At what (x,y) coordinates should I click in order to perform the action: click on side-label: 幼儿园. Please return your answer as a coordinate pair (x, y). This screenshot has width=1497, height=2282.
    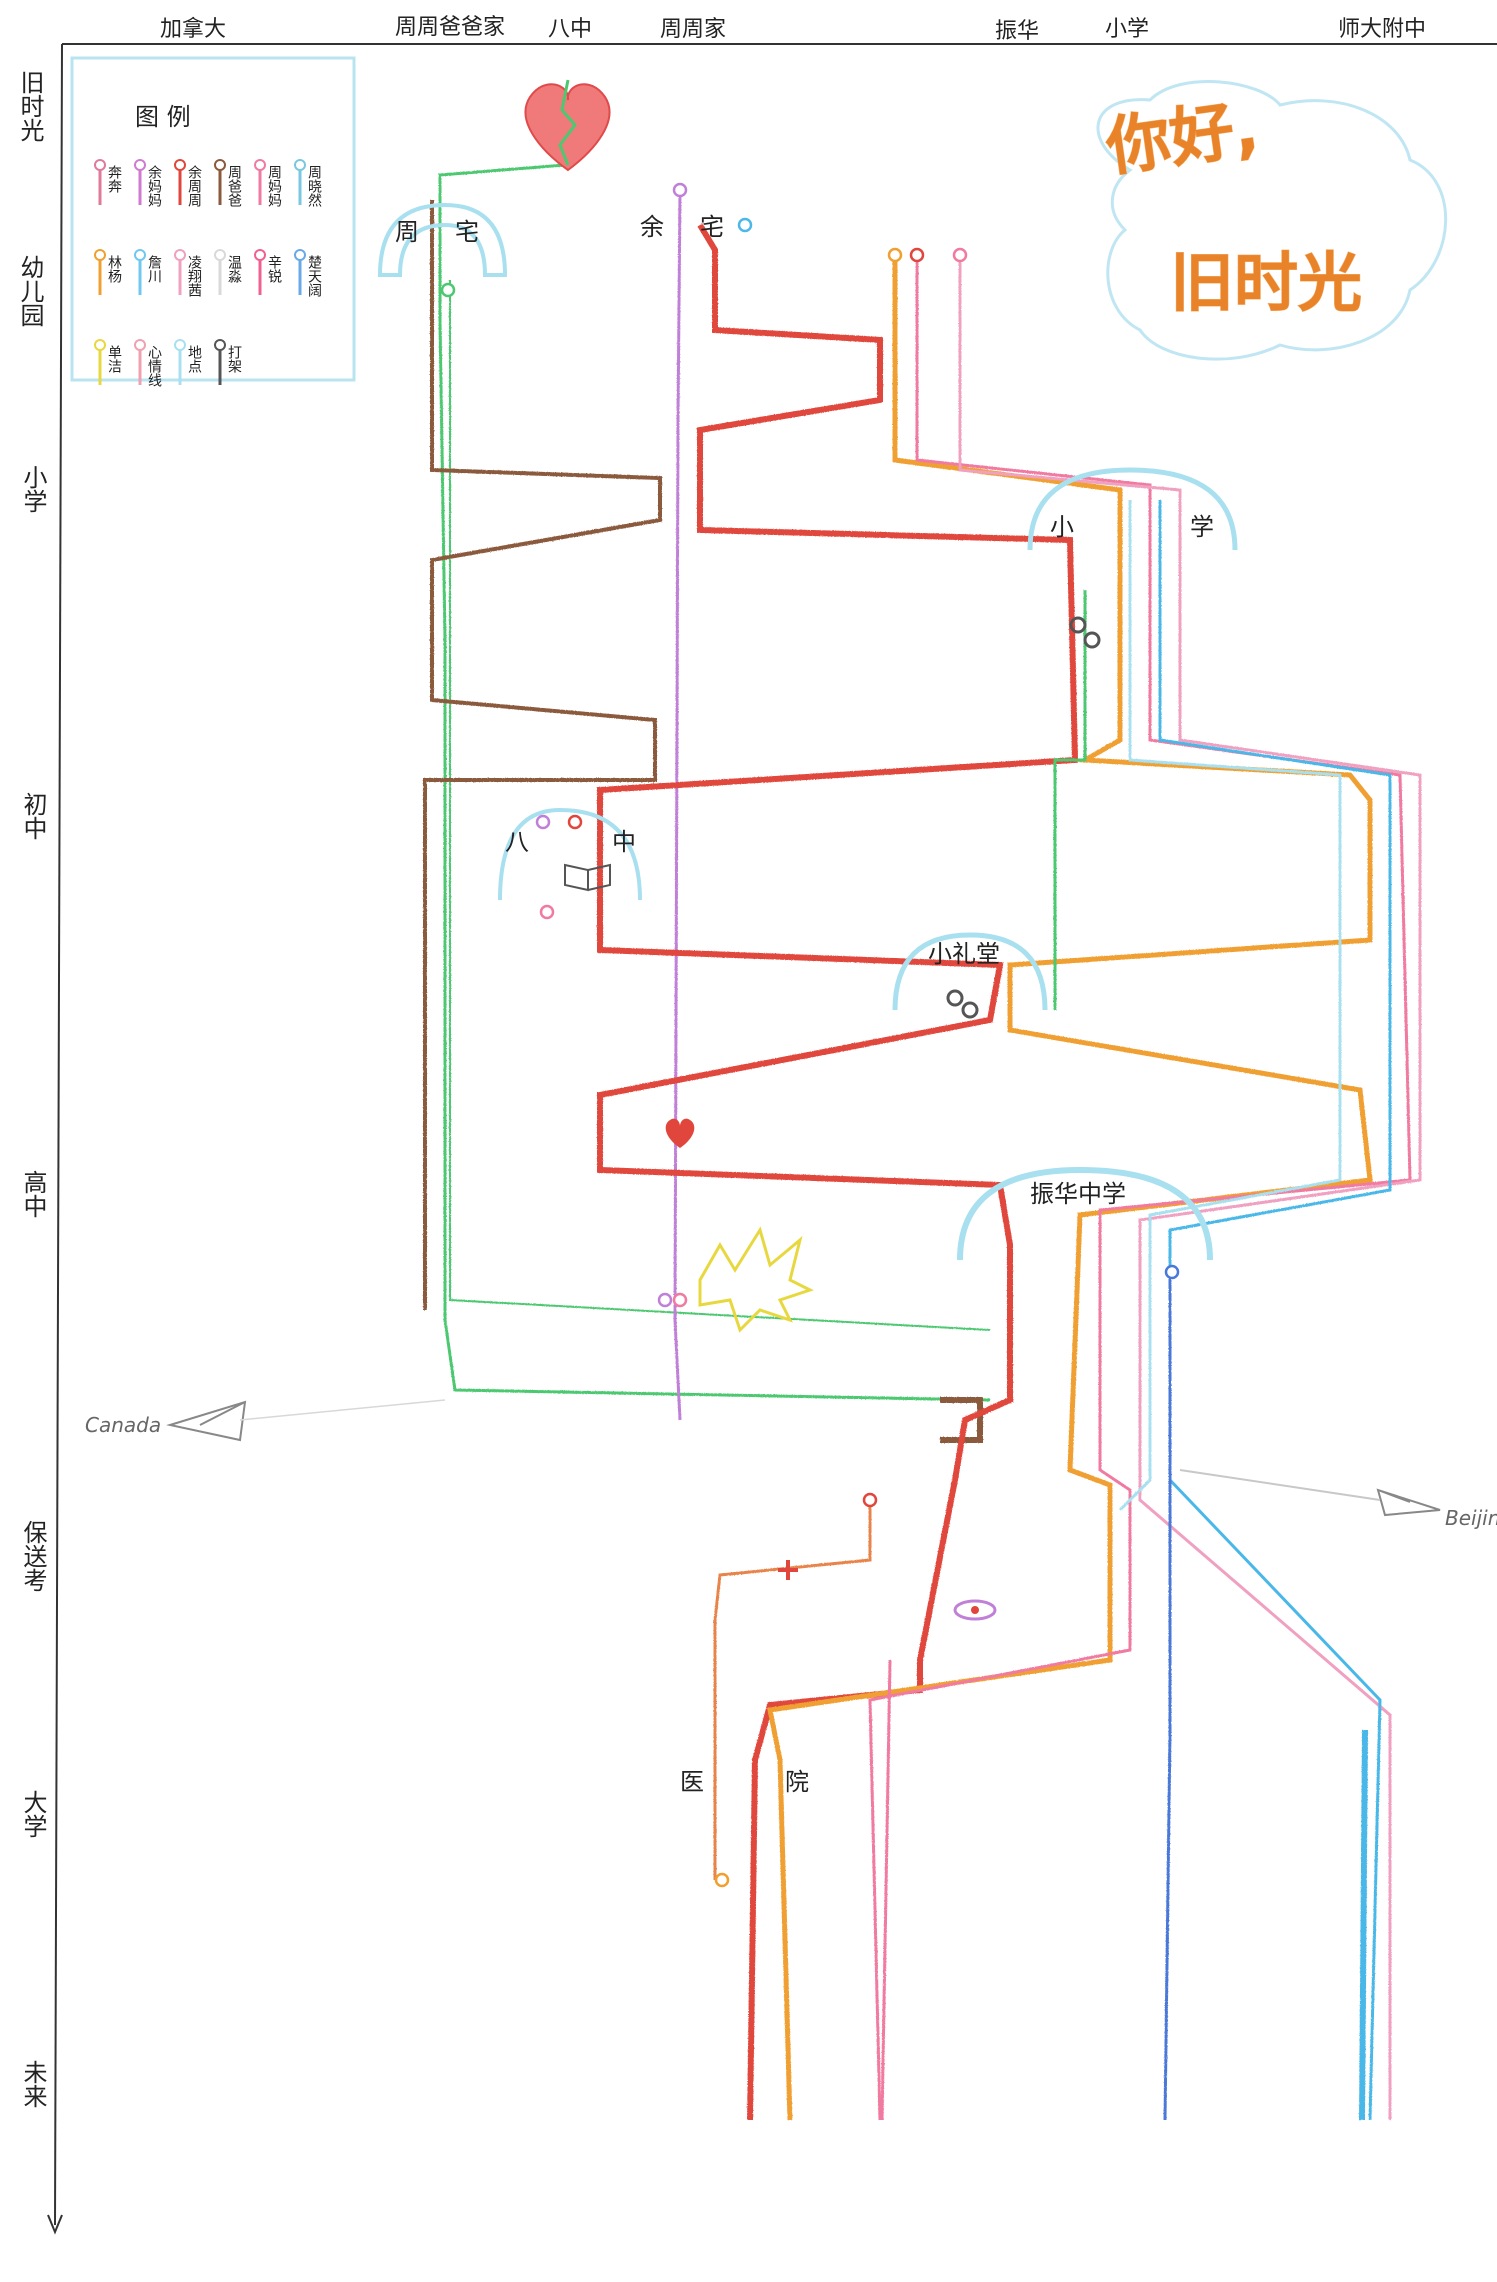
    Looking at the image, I should click on (30, 291).